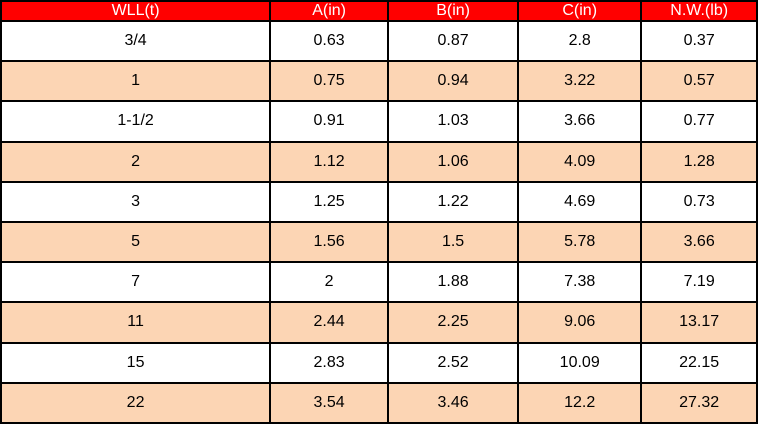 The image size is (758, 424). Describe the element at coordinates (329, 242) in the screenshot. I see `table-cell: 1.56` at that location.